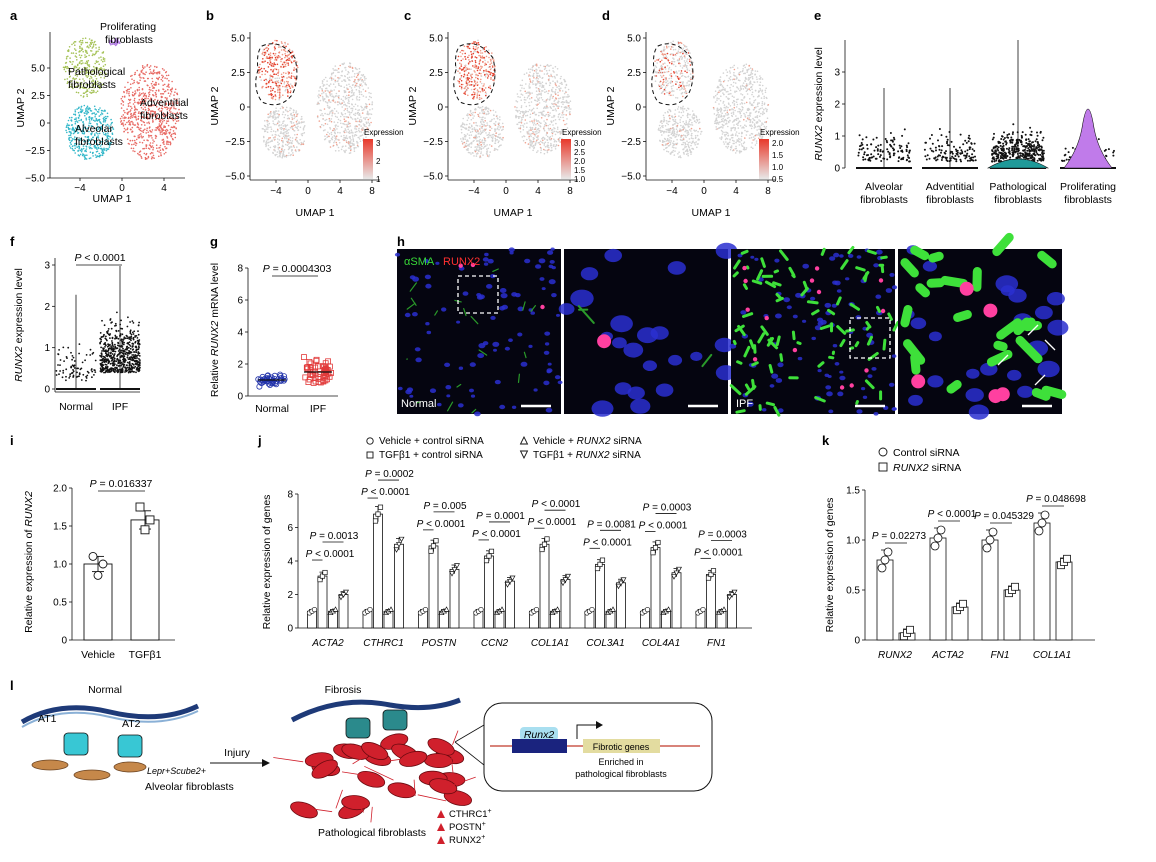 Image resolution: width=1156 pixels, height=862 pixels. I want to click on y-tick-label: 0, so click(242, 108).